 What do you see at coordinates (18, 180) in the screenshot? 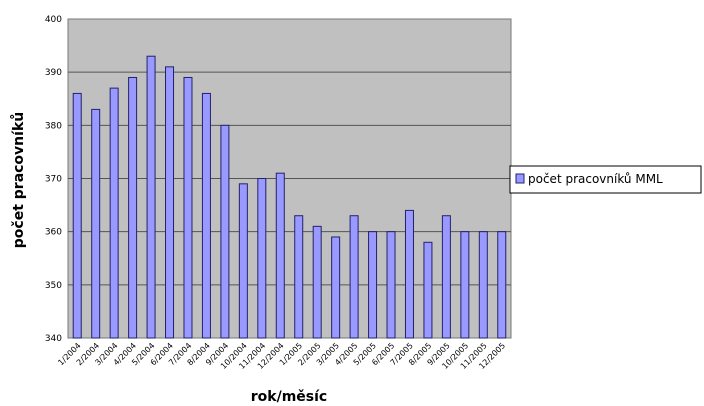
I see `y-axis-label: počet pracovníků` at bounding box center [18, 180].